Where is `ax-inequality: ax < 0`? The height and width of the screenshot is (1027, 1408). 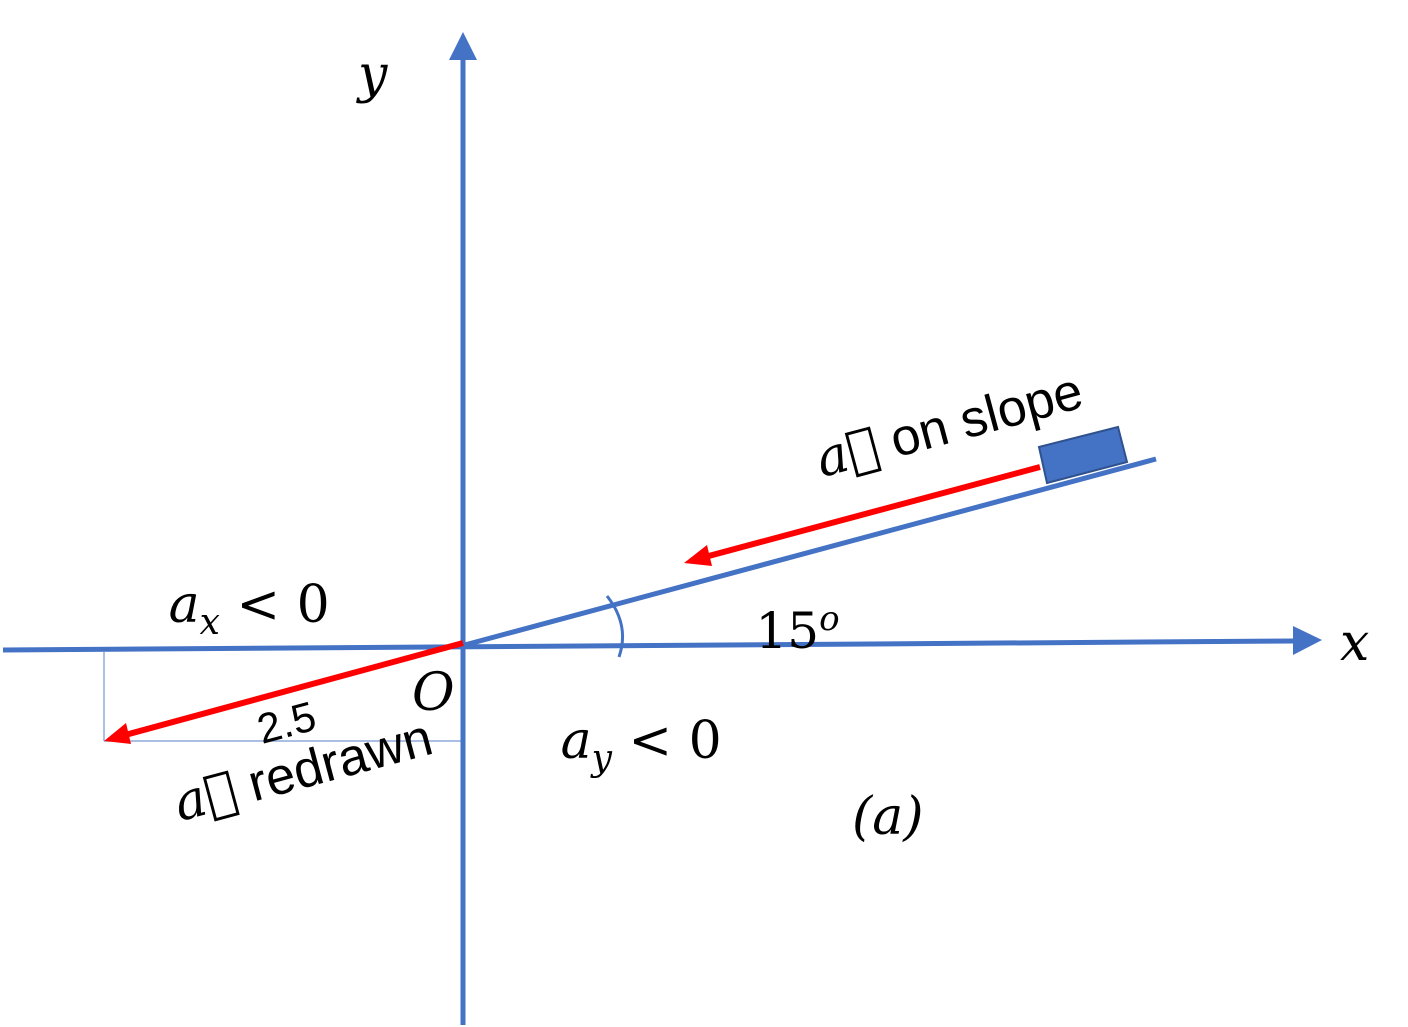
ax-inequality: ax < 0 is located at coordinates (232, 609).